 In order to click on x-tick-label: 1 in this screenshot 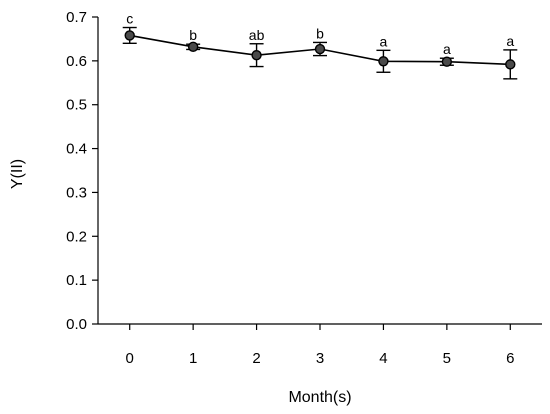, I will do `click(193, 358)`.